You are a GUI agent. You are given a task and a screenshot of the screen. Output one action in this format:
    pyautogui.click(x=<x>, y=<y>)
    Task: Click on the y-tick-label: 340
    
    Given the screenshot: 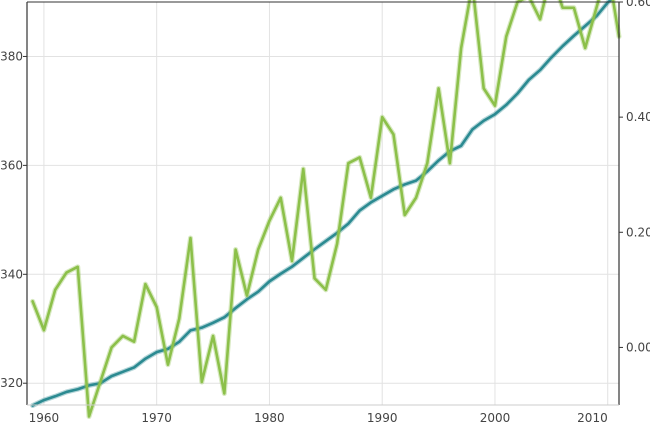 What is the action you would take?
    pyautogui.click(x=11, y=274)
    